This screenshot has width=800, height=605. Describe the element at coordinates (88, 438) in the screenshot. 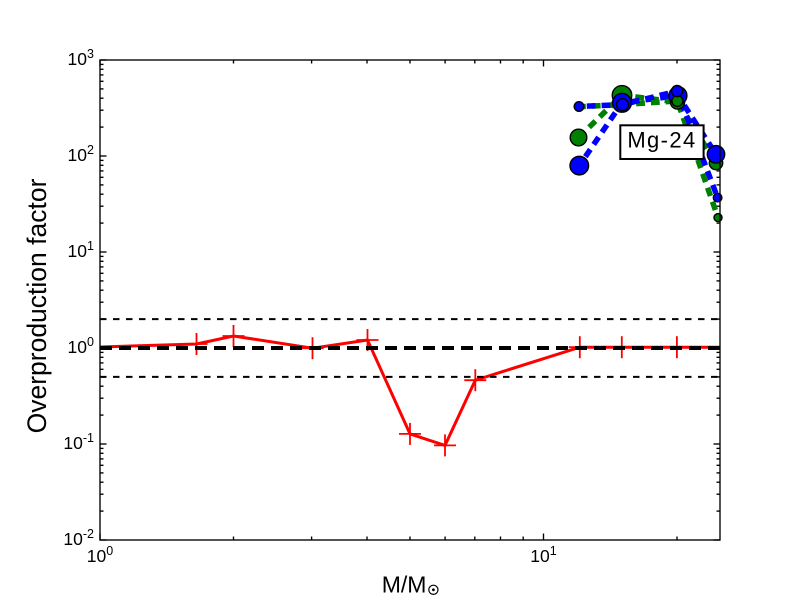

I see `svg-text: -1` at that location.